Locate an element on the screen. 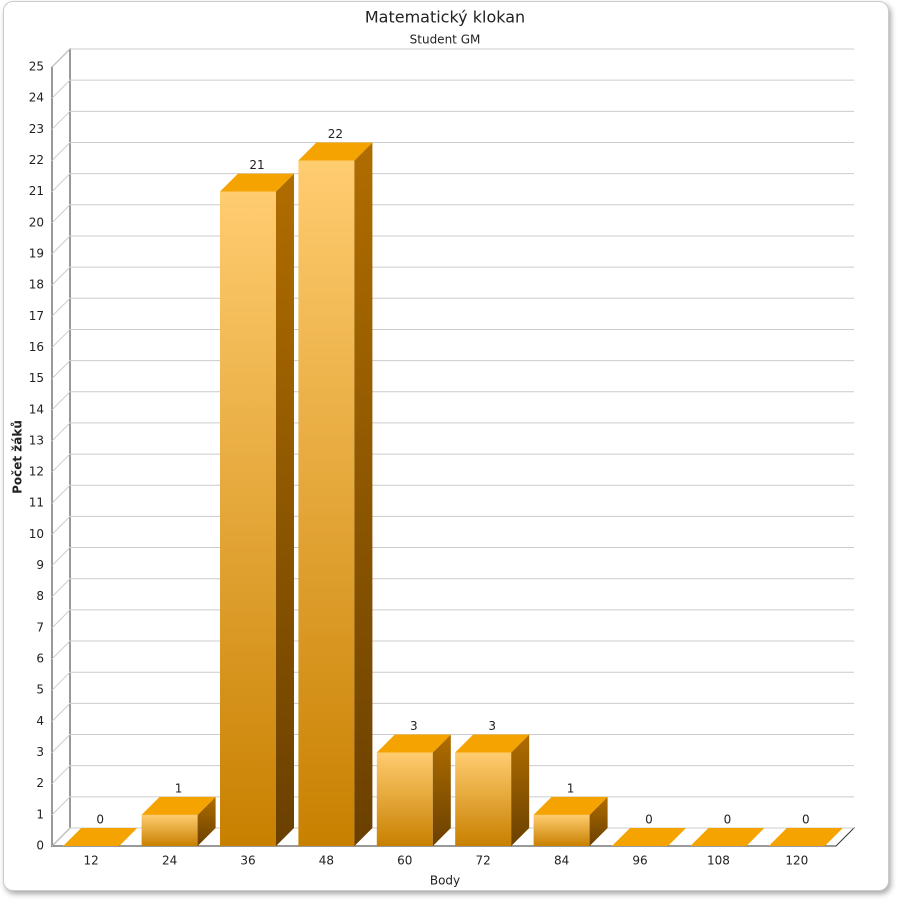  y-tick-label: 4 is located at coordinates (40, 721).